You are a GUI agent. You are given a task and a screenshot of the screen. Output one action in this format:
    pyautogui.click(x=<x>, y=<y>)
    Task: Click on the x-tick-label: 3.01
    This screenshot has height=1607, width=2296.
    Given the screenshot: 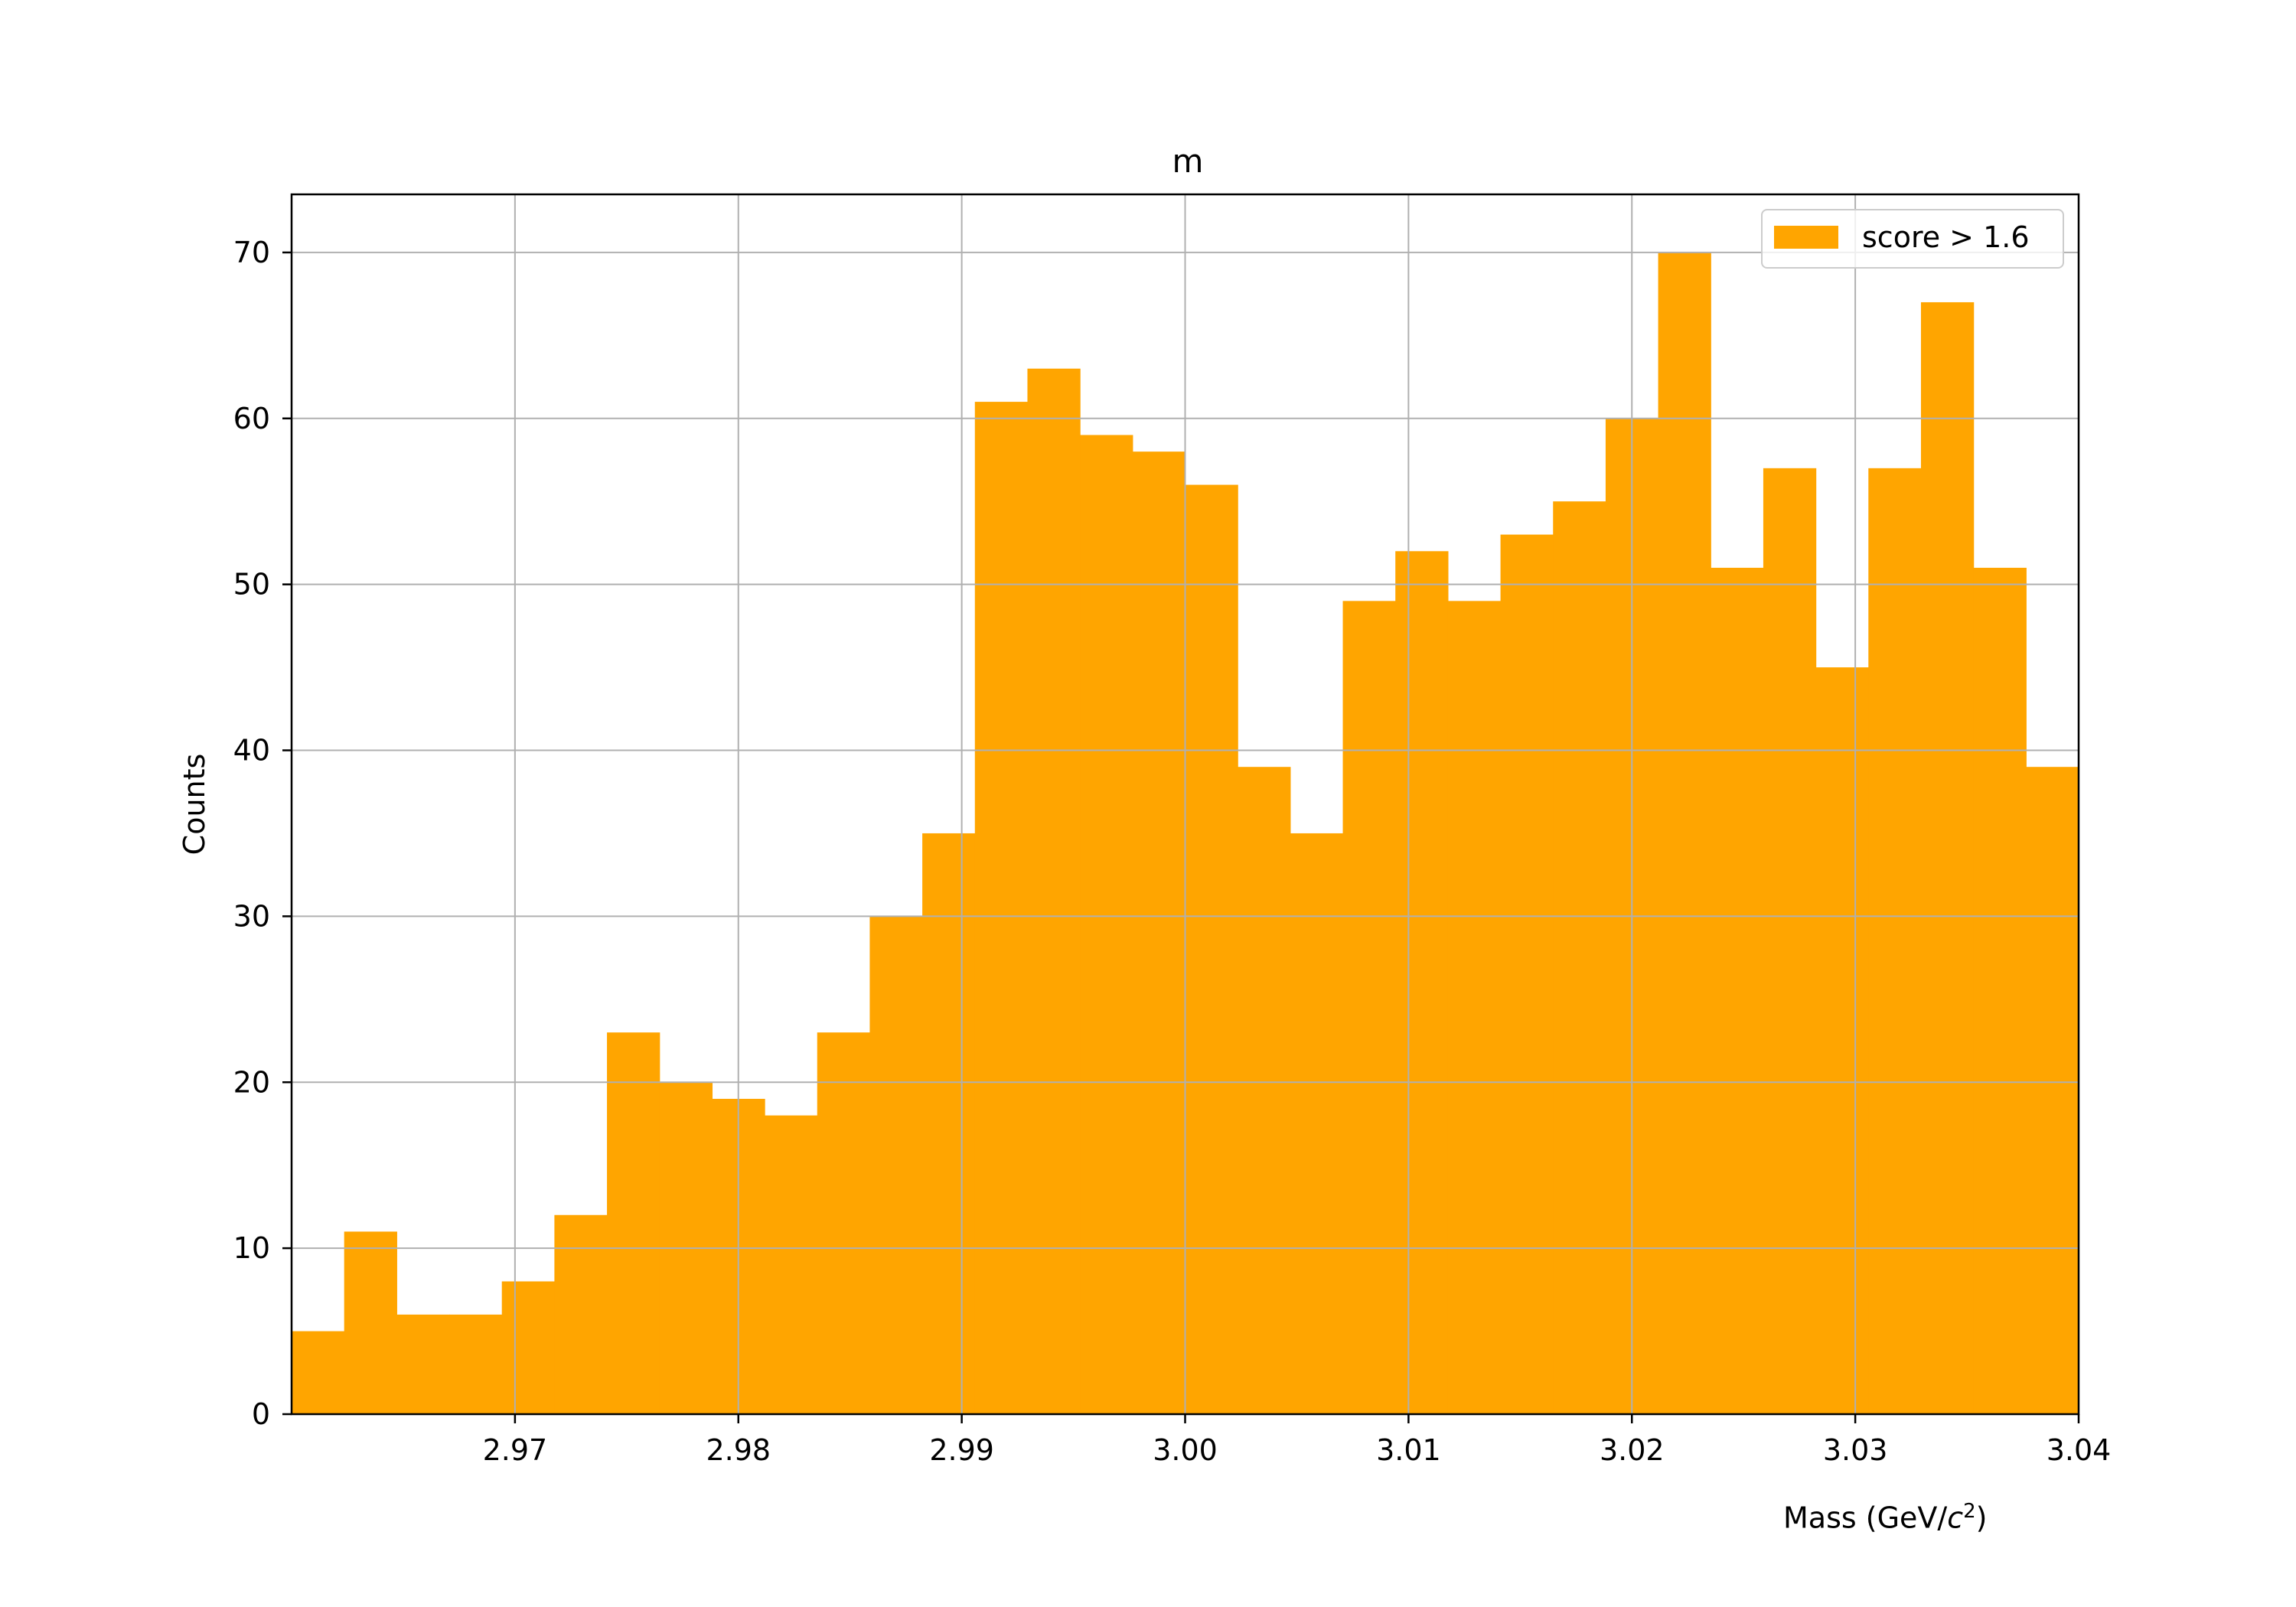 What is the action you would take?
    pyautogui.click(x=1408, y=1450)
    